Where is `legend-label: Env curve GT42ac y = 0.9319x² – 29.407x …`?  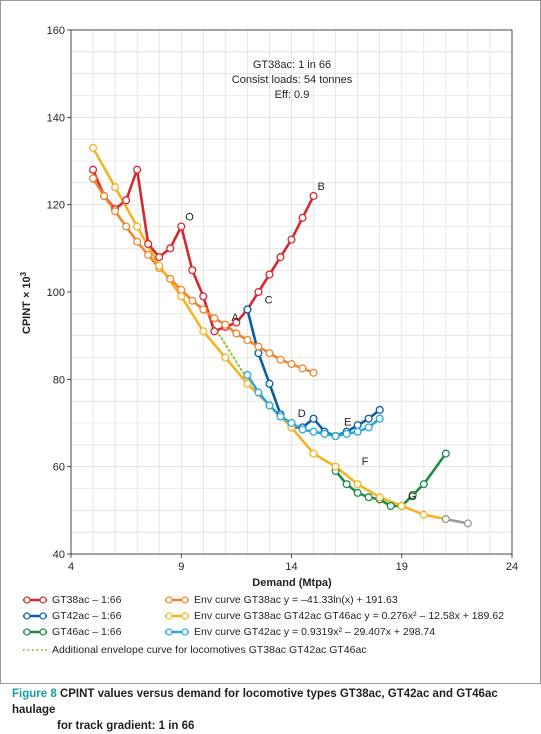 legend-label: Env curve GT42ac y = 0.9319x² – 29.407x … is located at coordinates (315, 632).